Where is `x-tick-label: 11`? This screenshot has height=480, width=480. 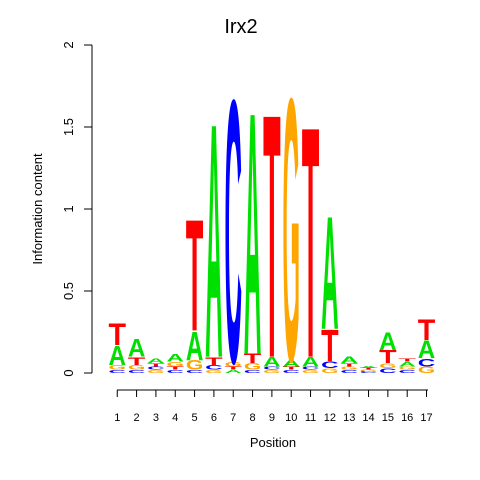 x-tick-label: 11 is located at coordinates (310, 418).